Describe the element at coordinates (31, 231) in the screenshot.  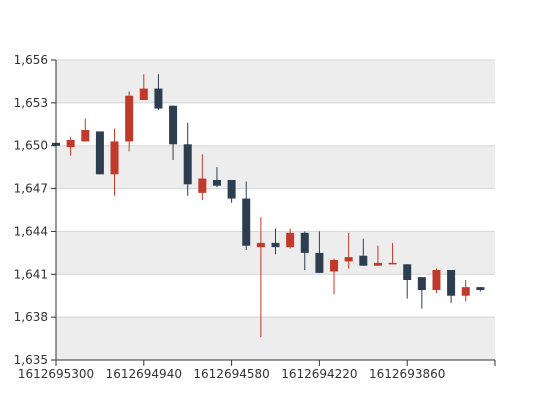
I see `y-tick-label: 1,644` at that location.